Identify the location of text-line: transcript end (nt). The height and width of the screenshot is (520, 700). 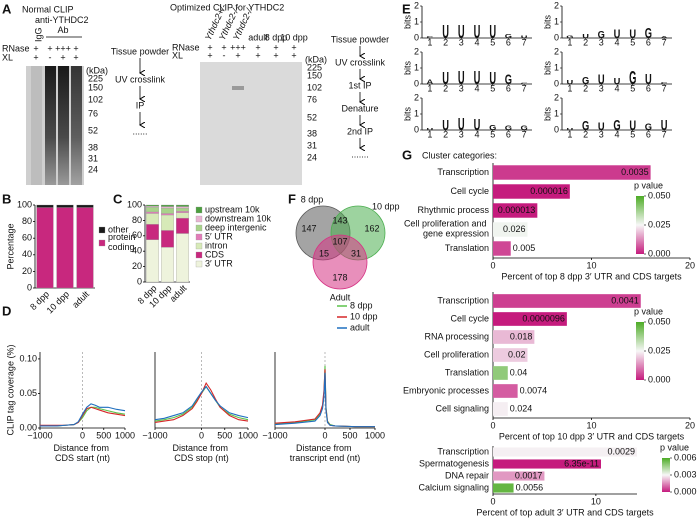
(325, 459).